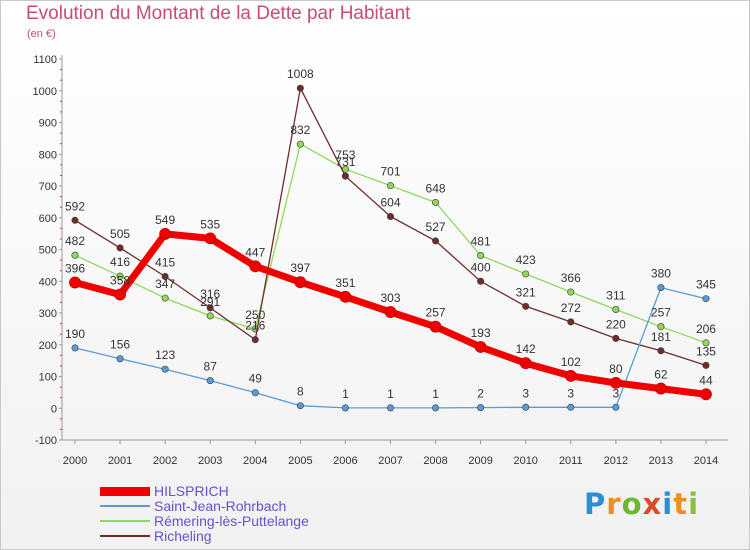 This screenshot has height=550, width=750. I want to click on x-tick-label: 2005, so click(300, 461).